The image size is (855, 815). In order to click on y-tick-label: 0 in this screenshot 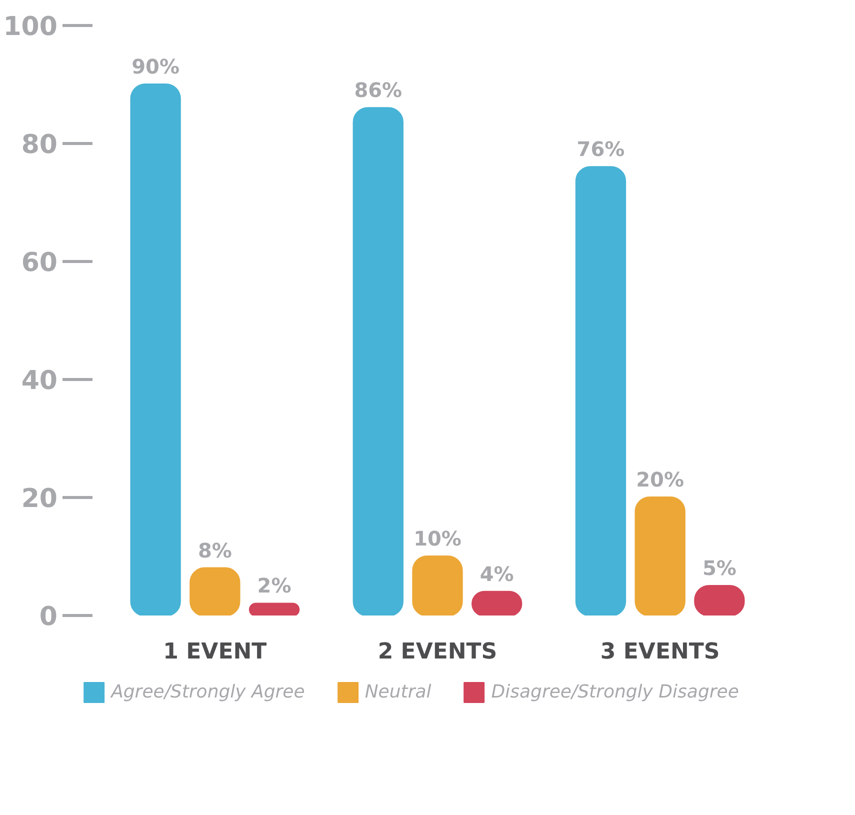, I will do `click(48, 617)`.